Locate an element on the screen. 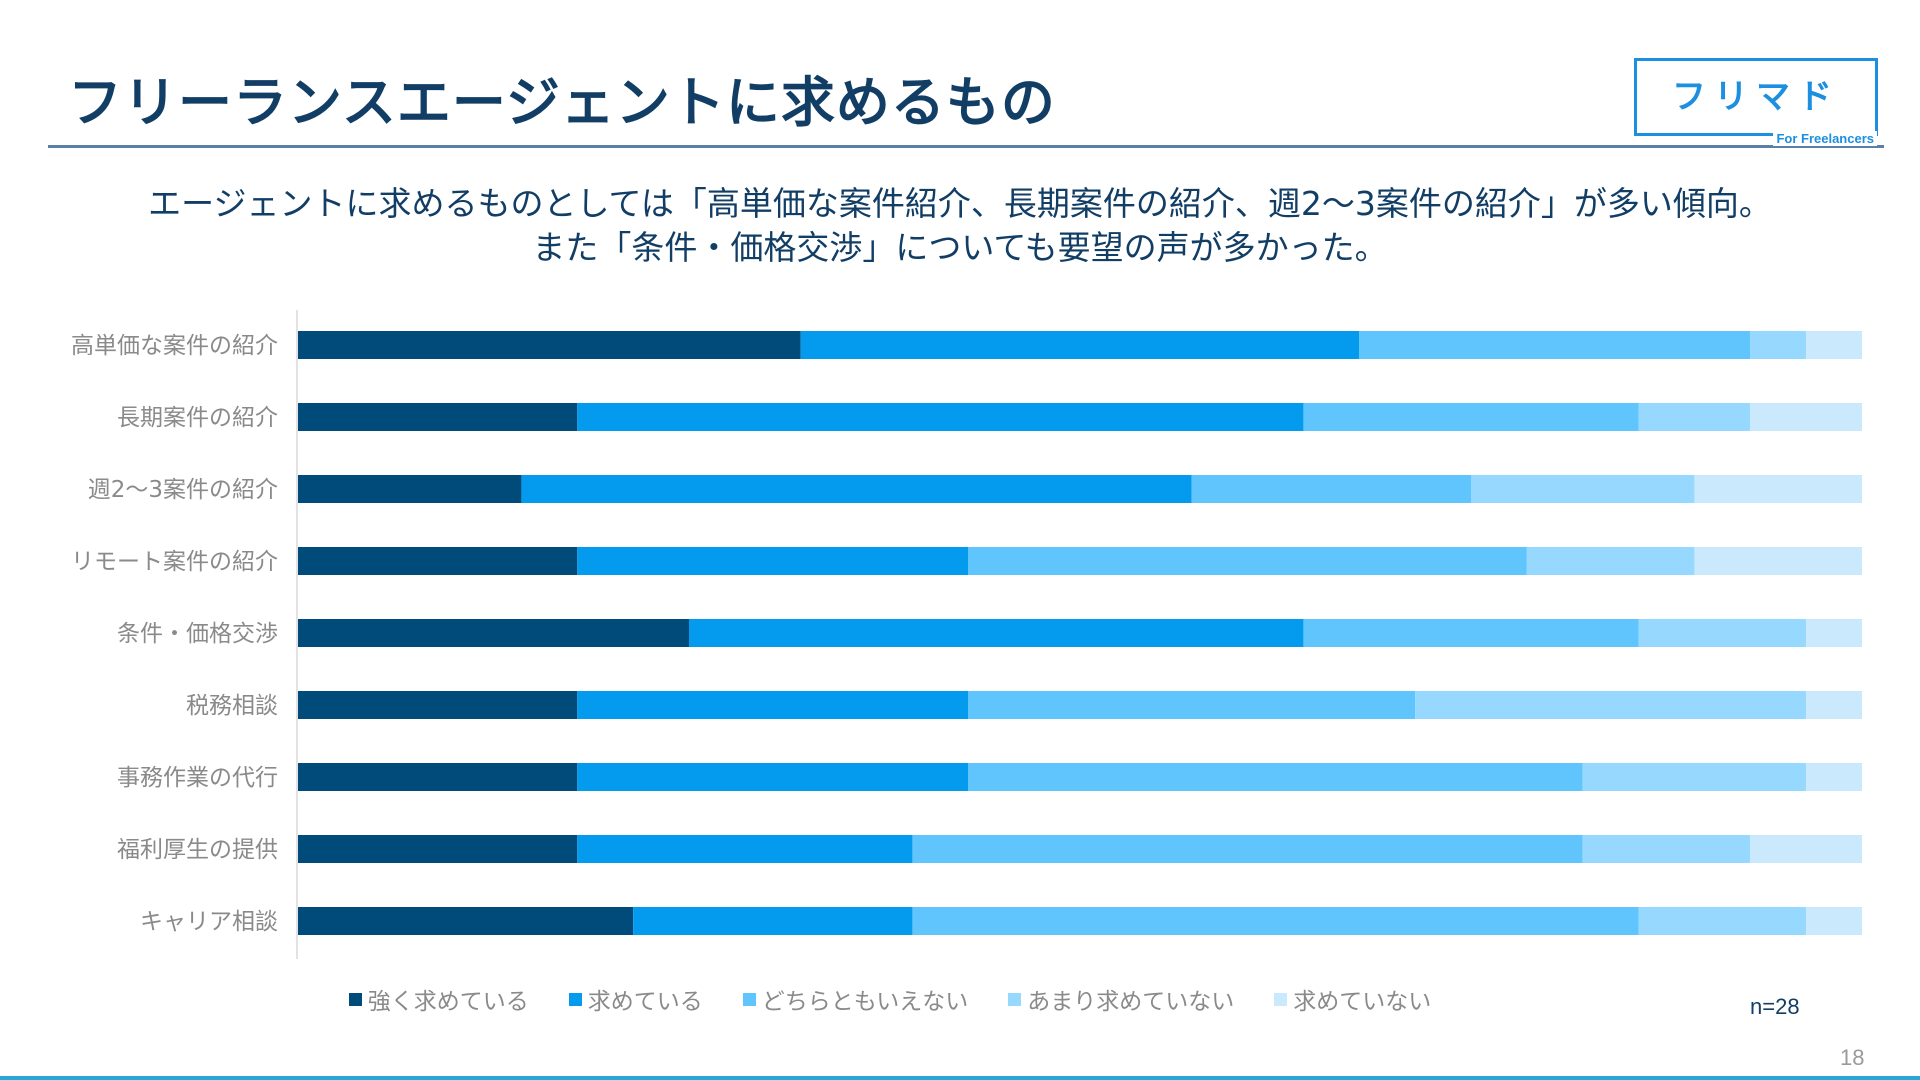 This screenshot has height=1080, width=1920. sample-size-note: n=28 is located at coordinates (1775, 1006).